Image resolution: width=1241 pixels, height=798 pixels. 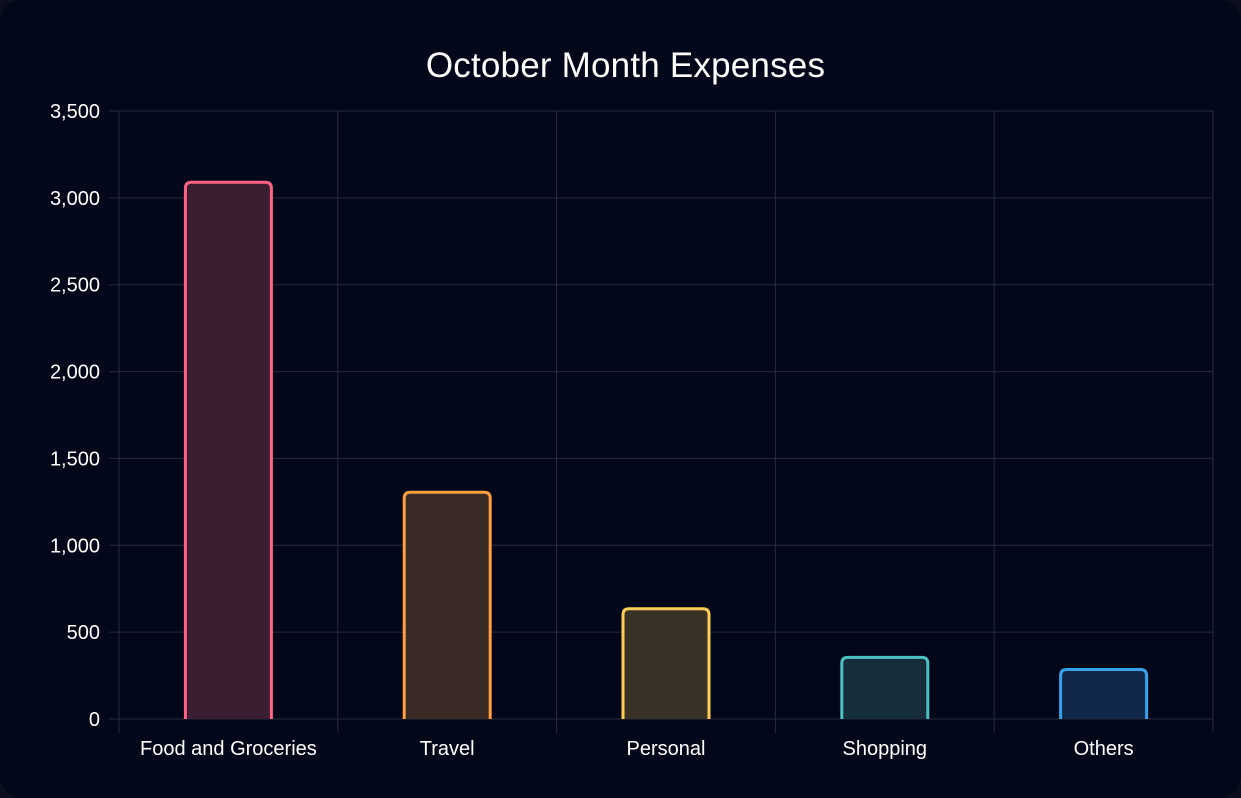 I want to click on y-tick-label: 3,000, so click(x=75, y=199).